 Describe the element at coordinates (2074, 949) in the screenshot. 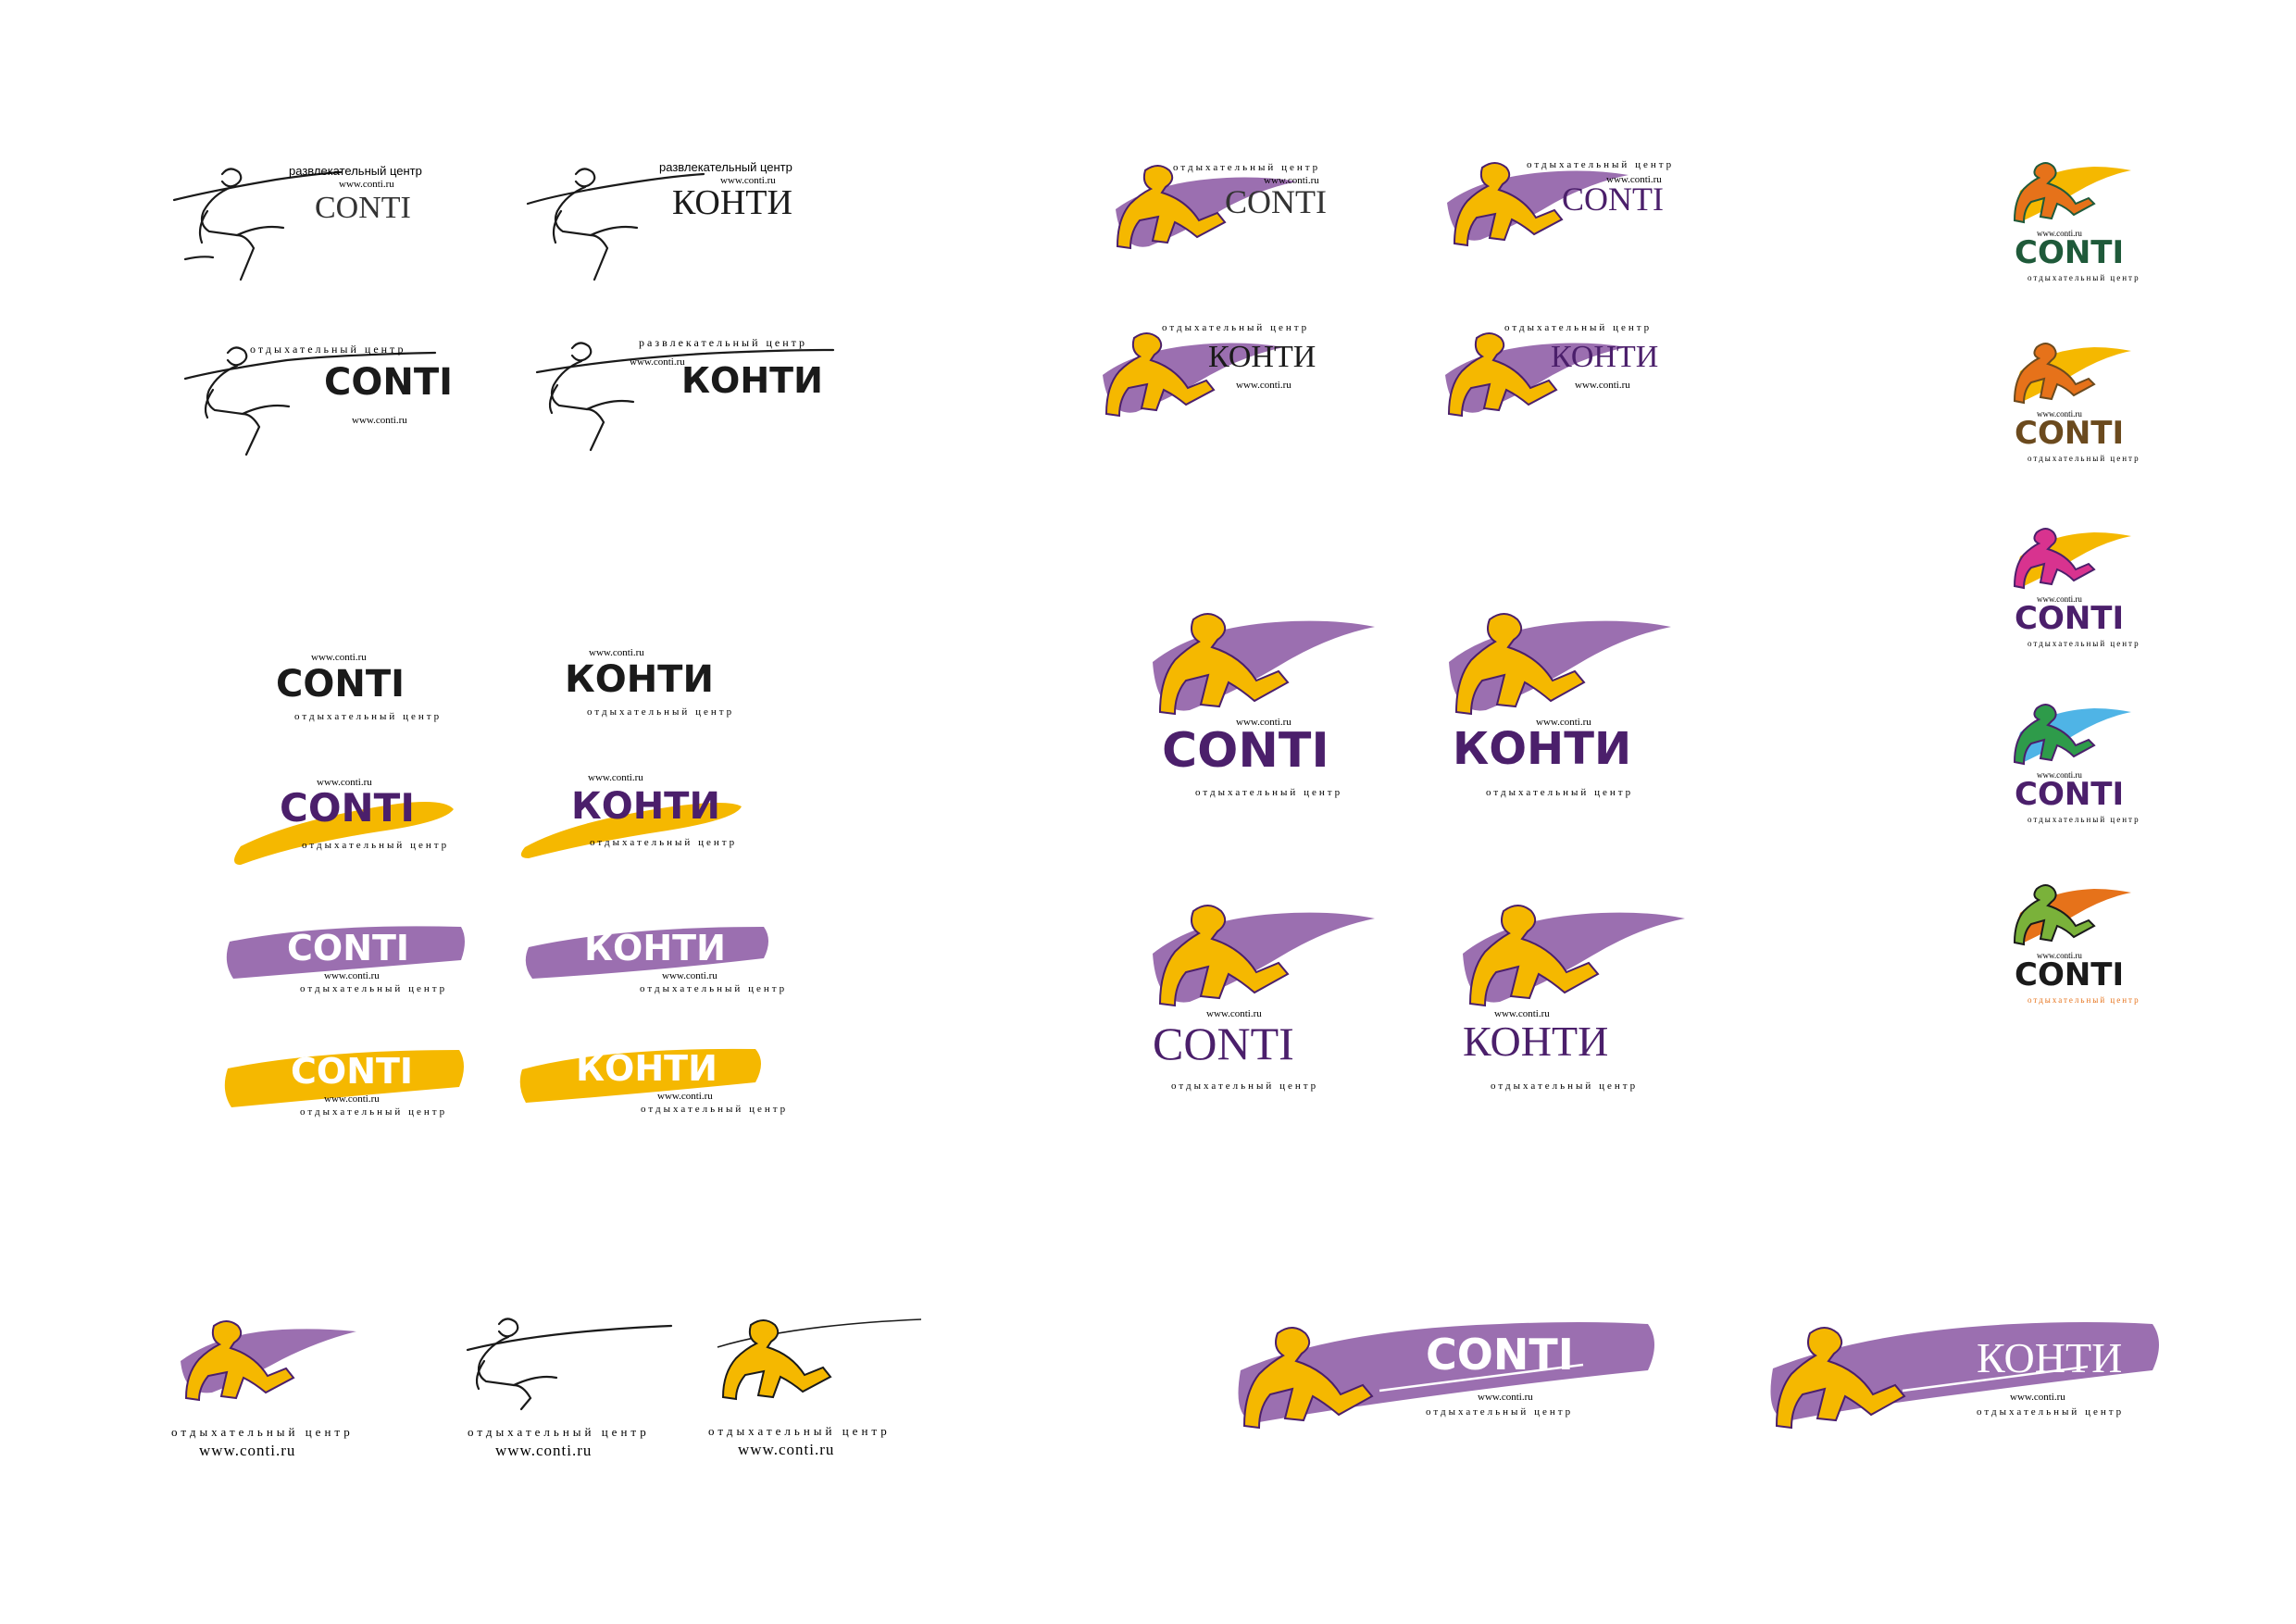

I see `logo-variant-green-orange: www.conti.ru CONTI отдыхательный центр` at that location.